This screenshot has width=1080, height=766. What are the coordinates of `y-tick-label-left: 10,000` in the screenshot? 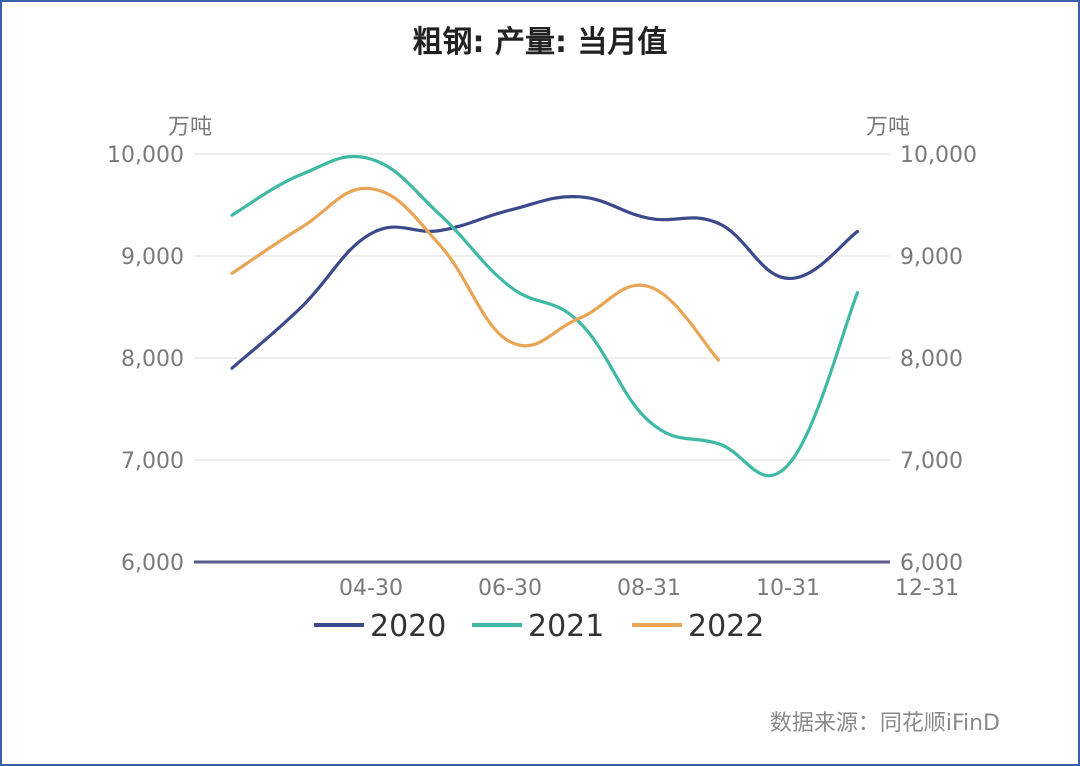 It's located at (145, 155).